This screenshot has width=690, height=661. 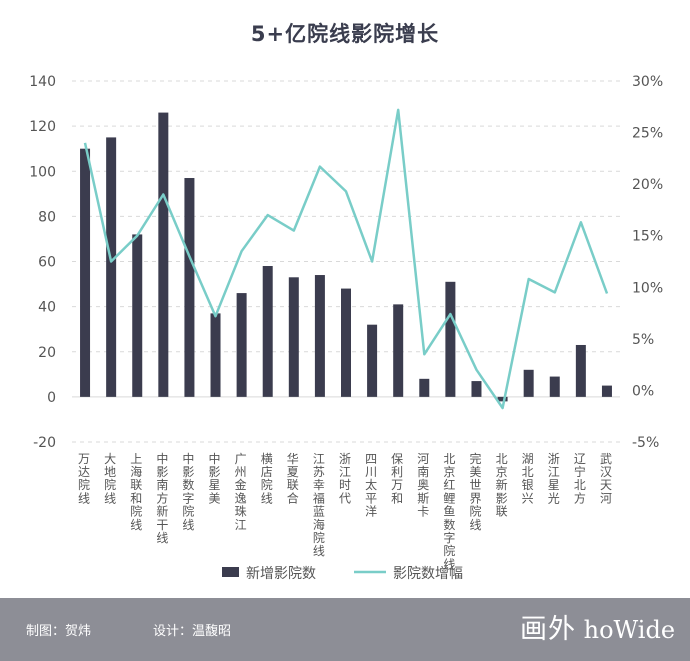 What do you see at coordinates (371, 485) in the screenshot?
I see `x-category-label: 四川太平洋` at bounding box center [371, 485].